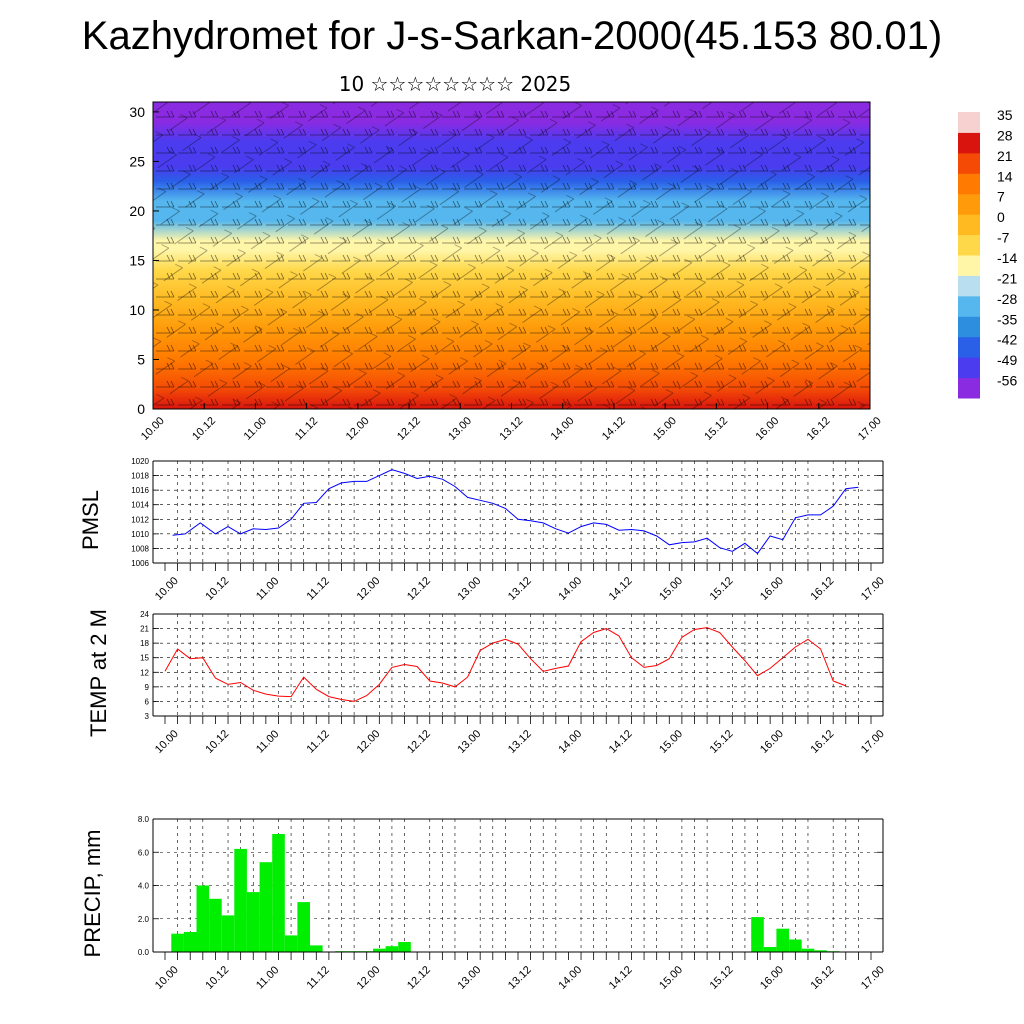 The image size is (1024, 1024). I want to click on y-tick-label: 0, so click(141, 409).